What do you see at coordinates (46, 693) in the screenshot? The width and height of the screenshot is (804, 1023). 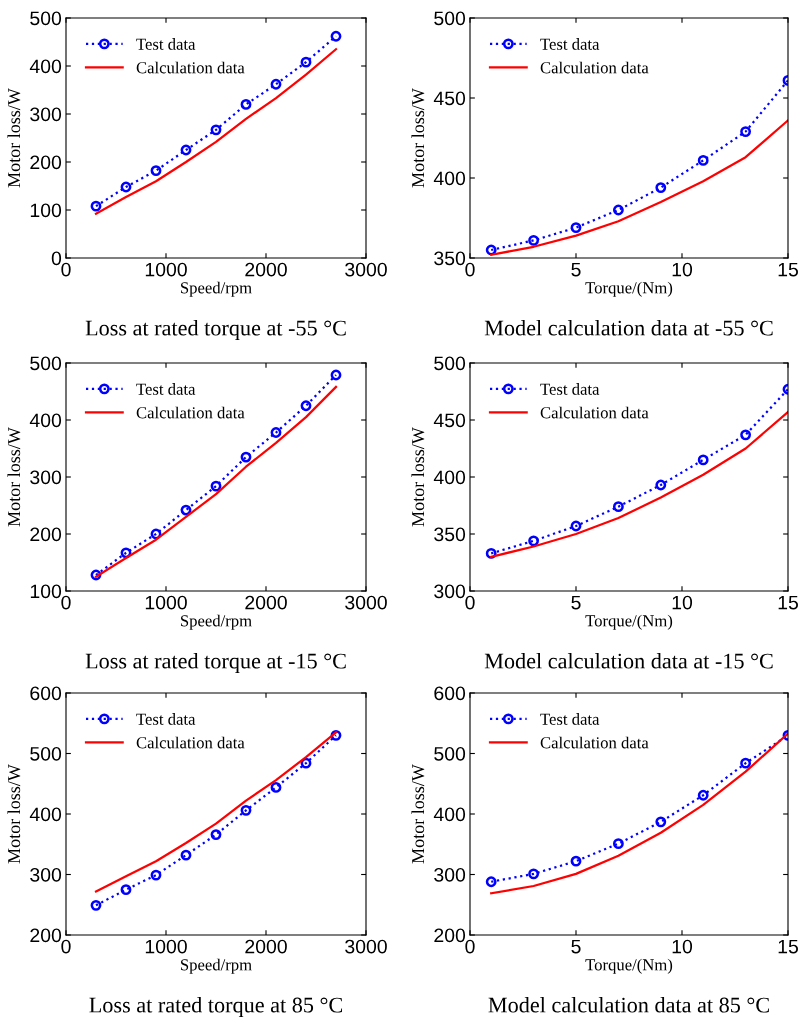 I see `y-tick-label: 600` at bounding box center [46, 693].